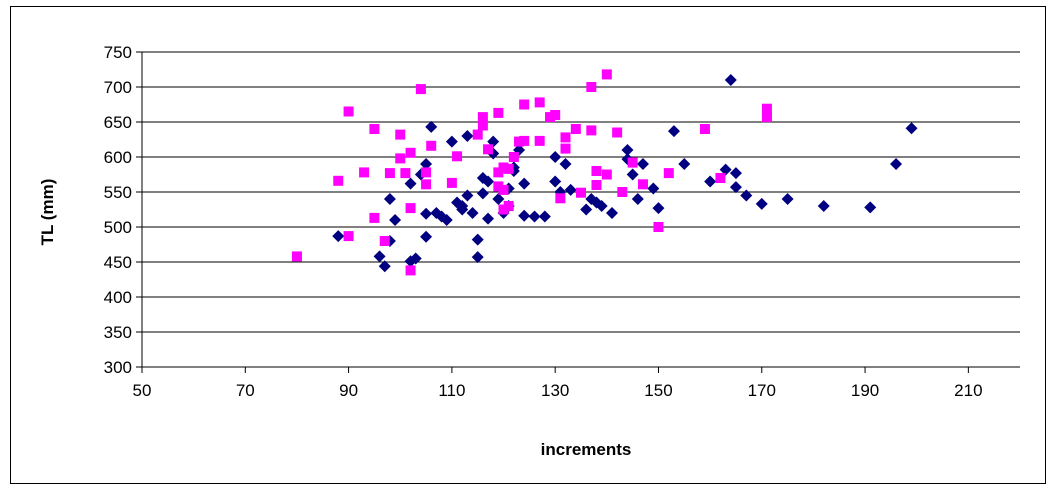 This screenshot has width=1053, height=489. What do you see at coordinates (762, 390) in the screenshot?
I see `x-tick-label-170: 170` at bounding box center [762, 390].